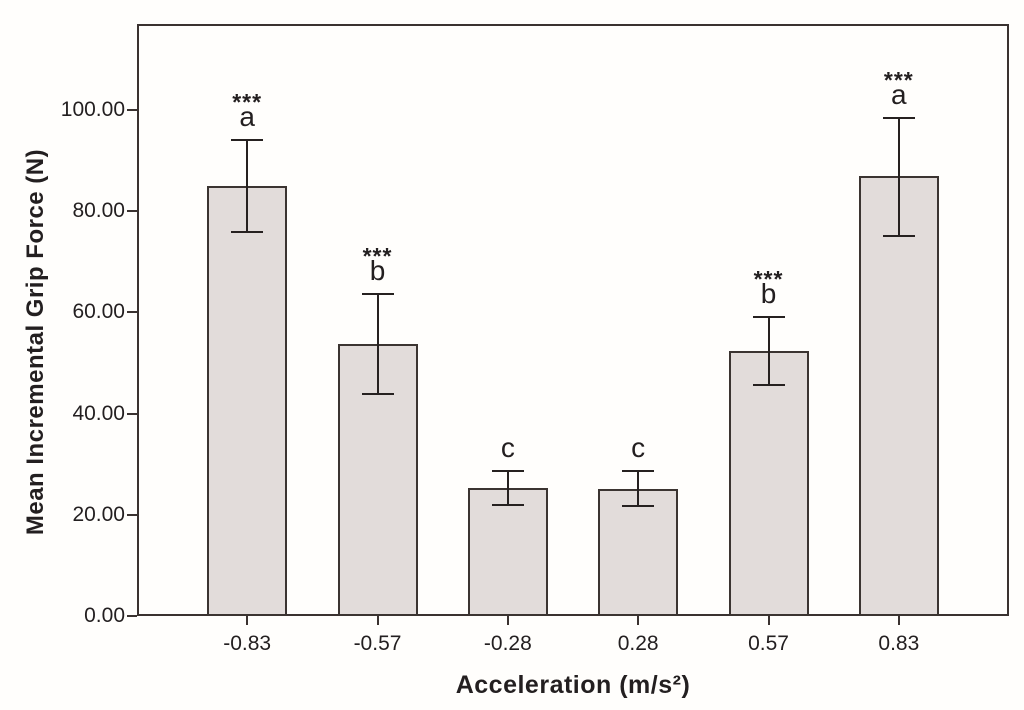  What do you see at coordinates (92, 110) in the screenshot?
I see `y-tick-label: 100.00` at bounding box center [92, 110].